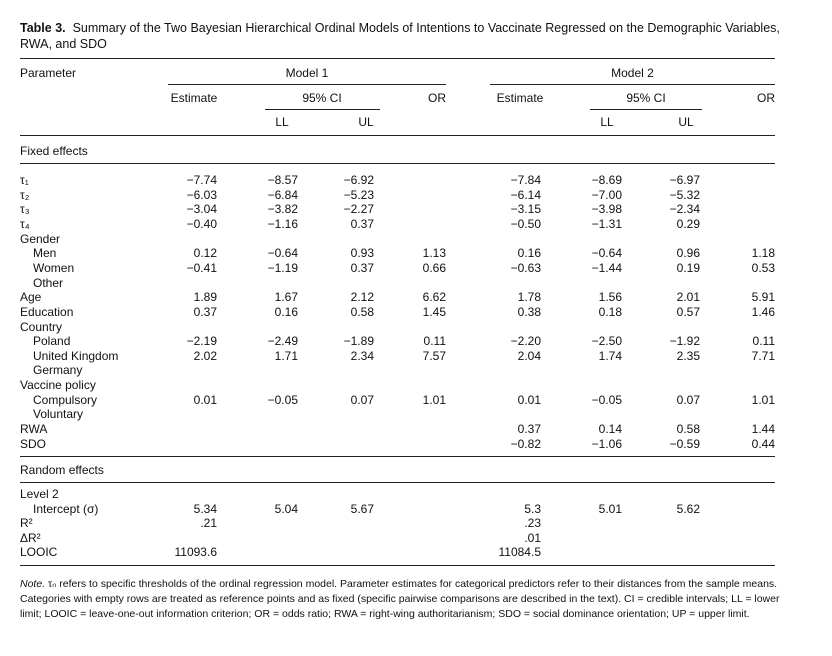 This screenshot has width=832, height=656. I want to click on row-label: R², so click(26, 523).